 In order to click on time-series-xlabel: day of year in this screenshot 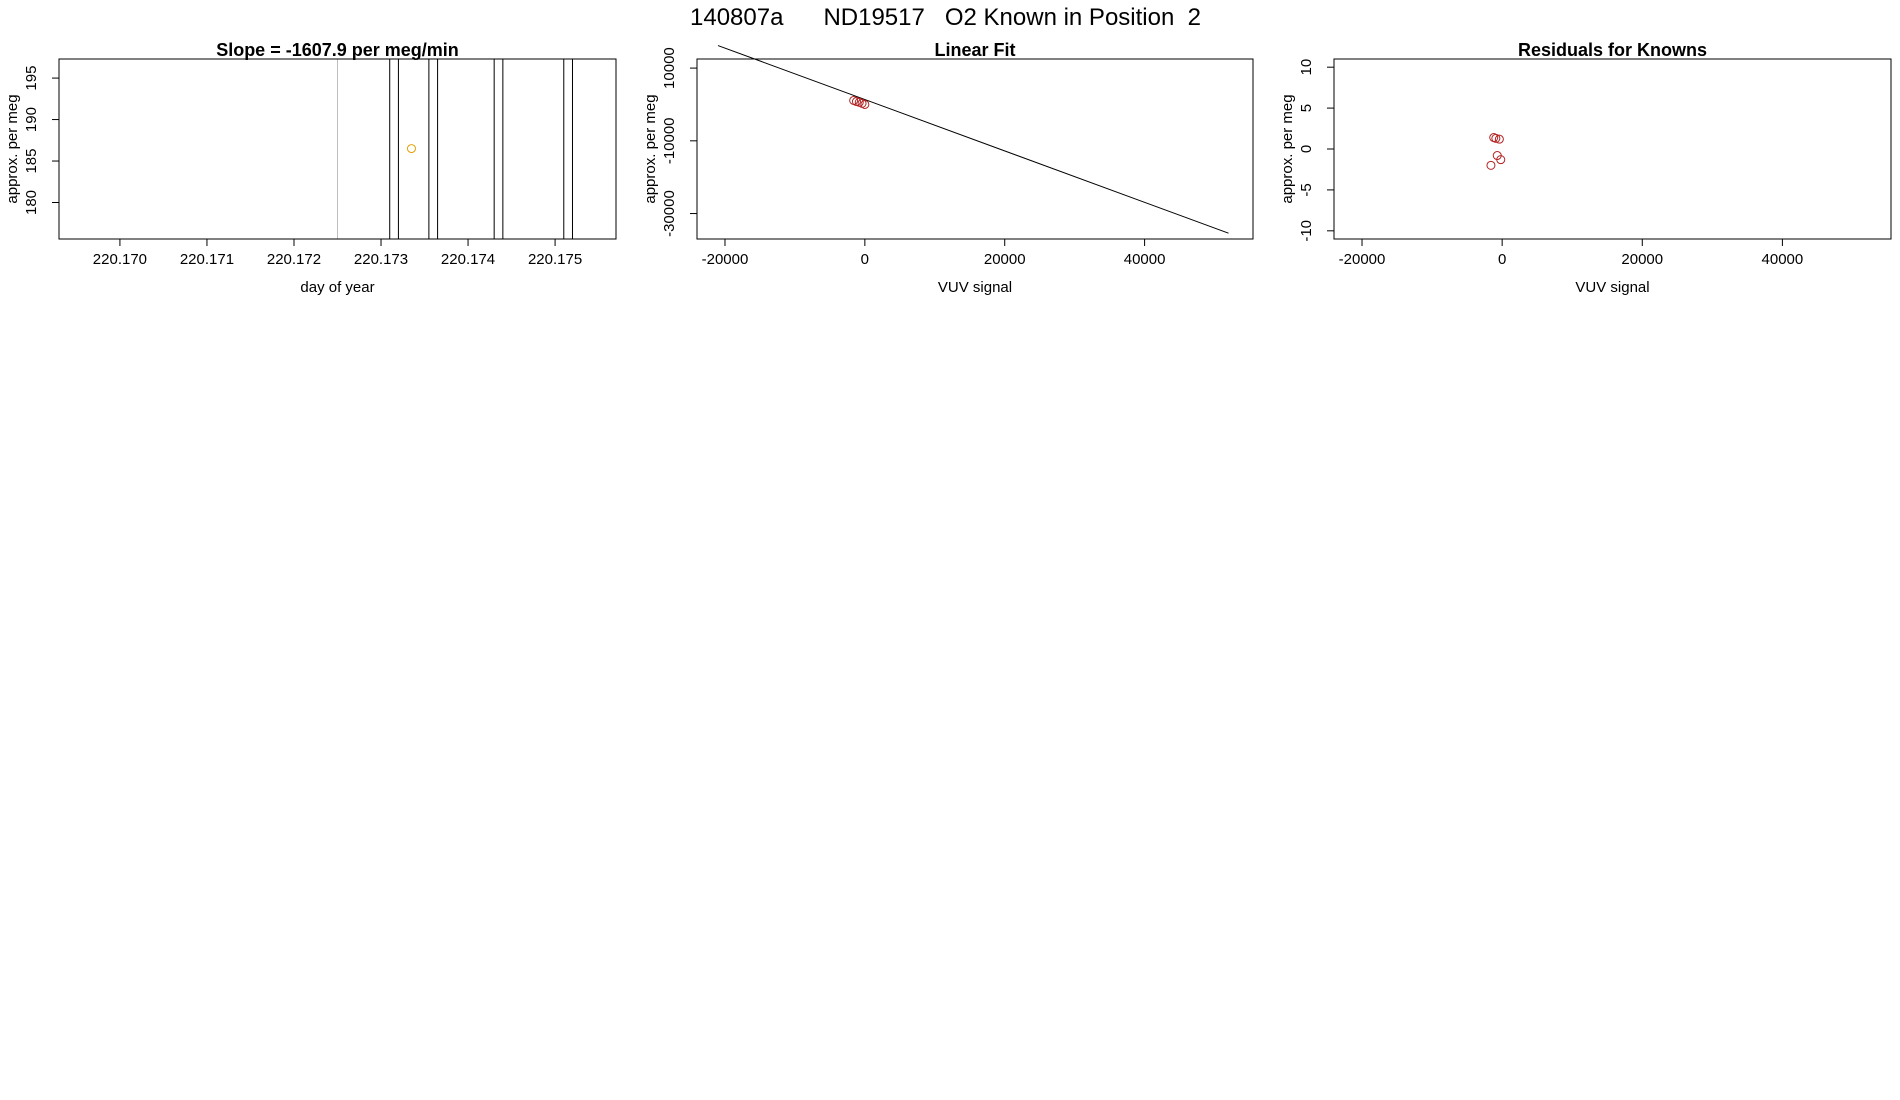, I will do `click(337, 287)`.